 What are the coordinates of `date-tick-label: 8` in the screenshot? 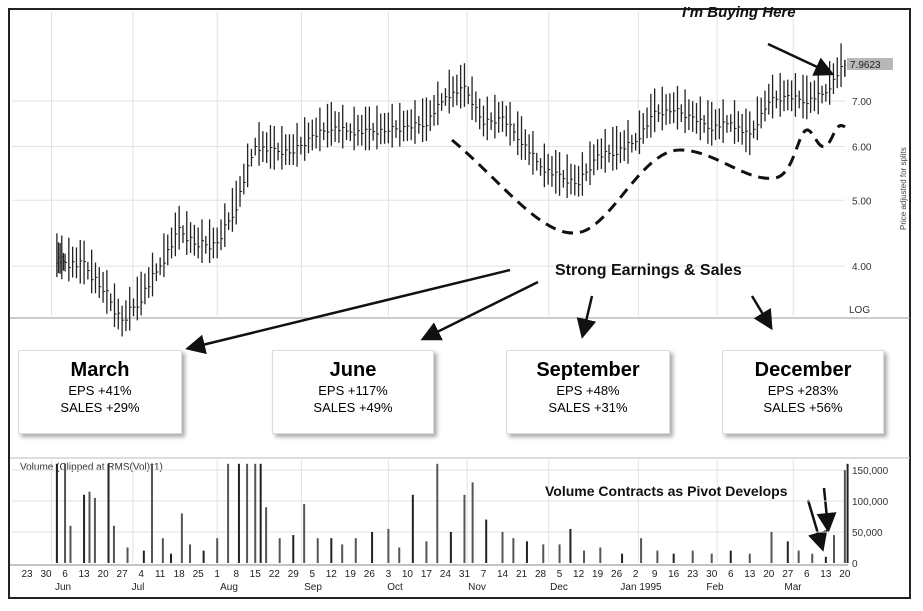 It's located at (236, 574).